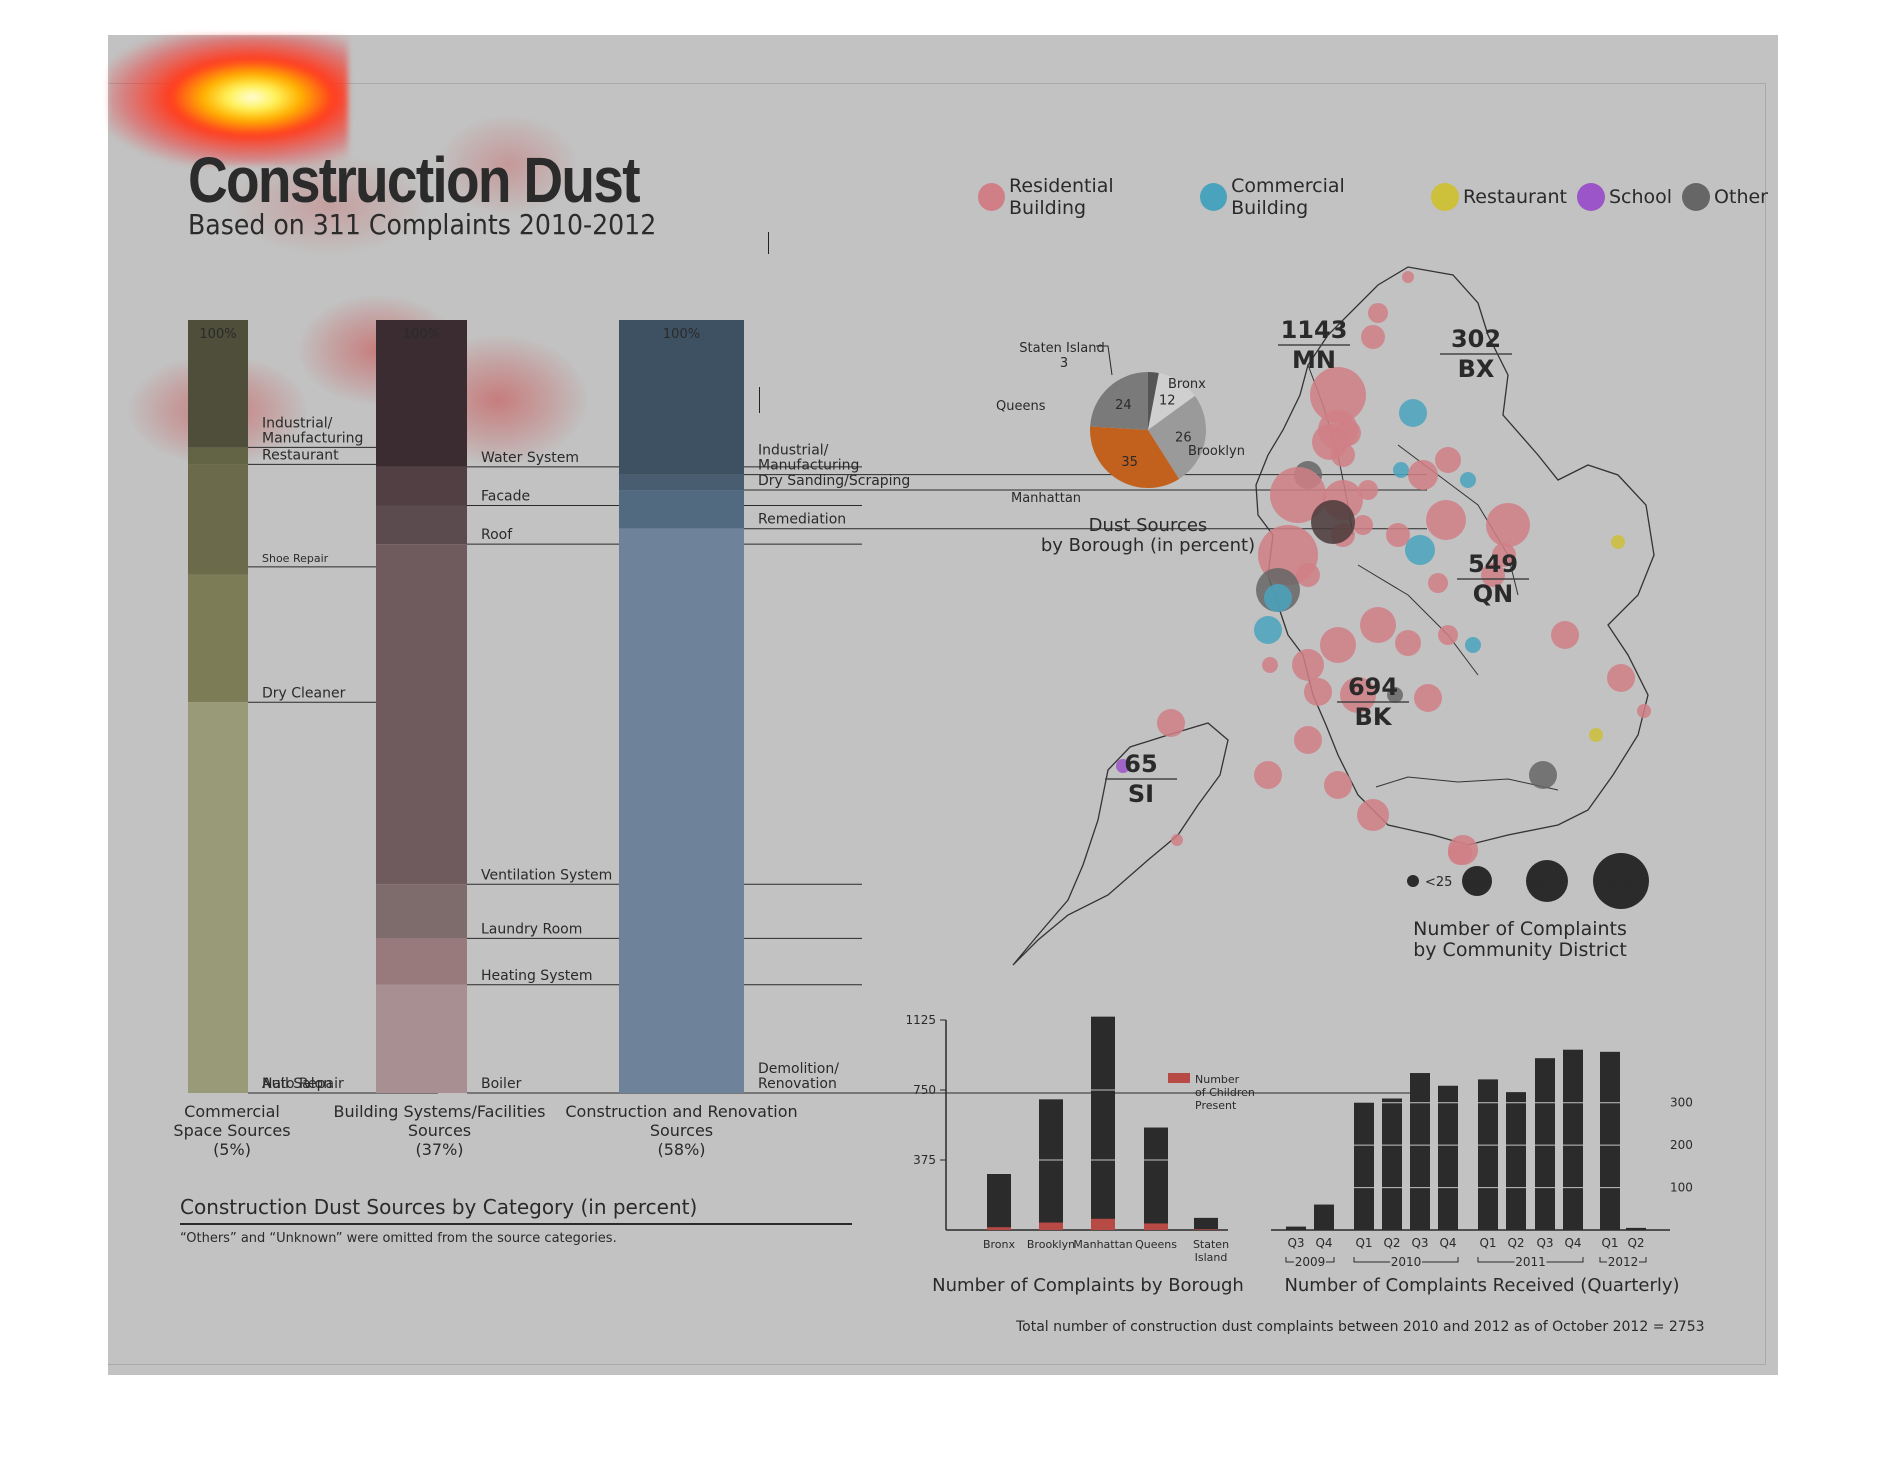 The width and height of the screenshot is (1878, 1462). What do you see at coordinates (1620, 882) in the screenshot?
I see `size-legend-label: >75` at bounding box center [1620, 882].